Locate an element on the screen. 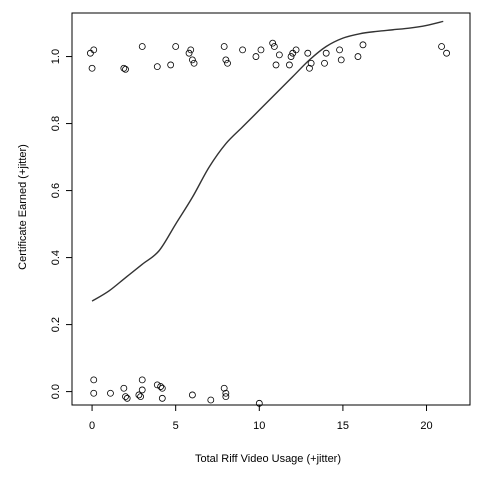  x-tick-label: 5 is located at coordinates (176, 426).